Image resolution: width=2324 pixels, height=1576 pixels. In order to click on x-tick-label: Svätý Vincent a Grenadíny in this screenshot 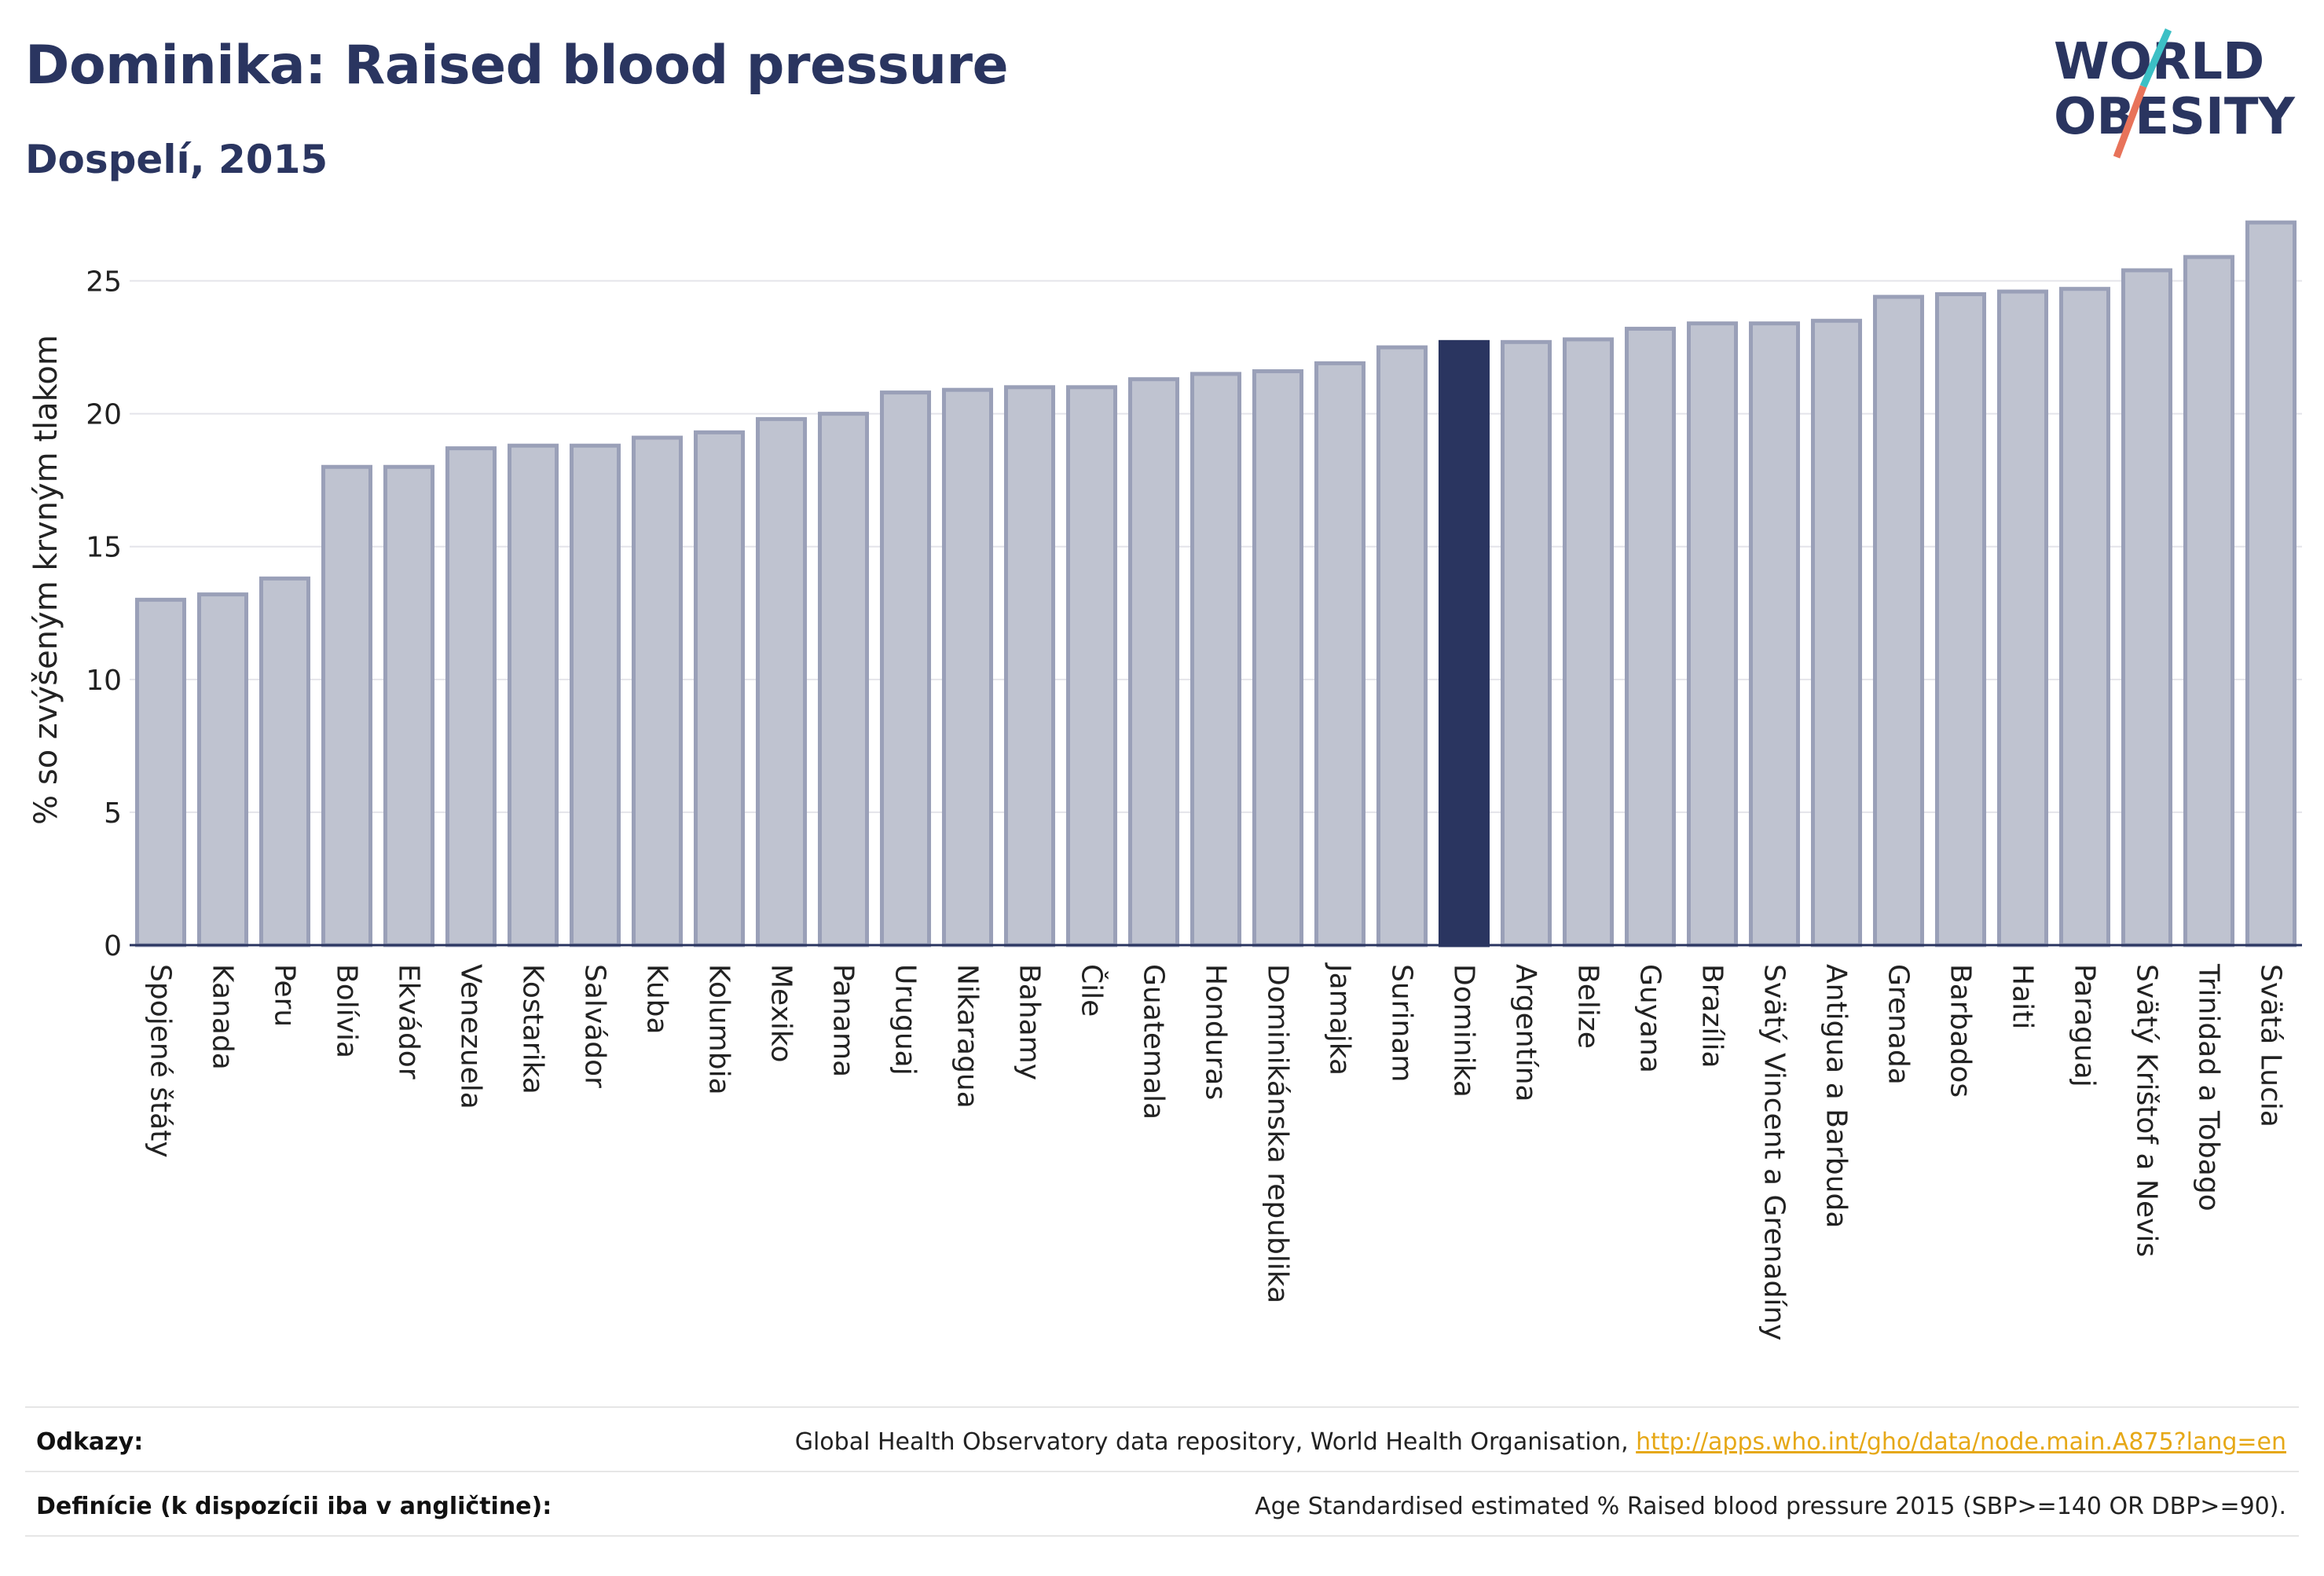, I will do `click(1774, 1152)`.